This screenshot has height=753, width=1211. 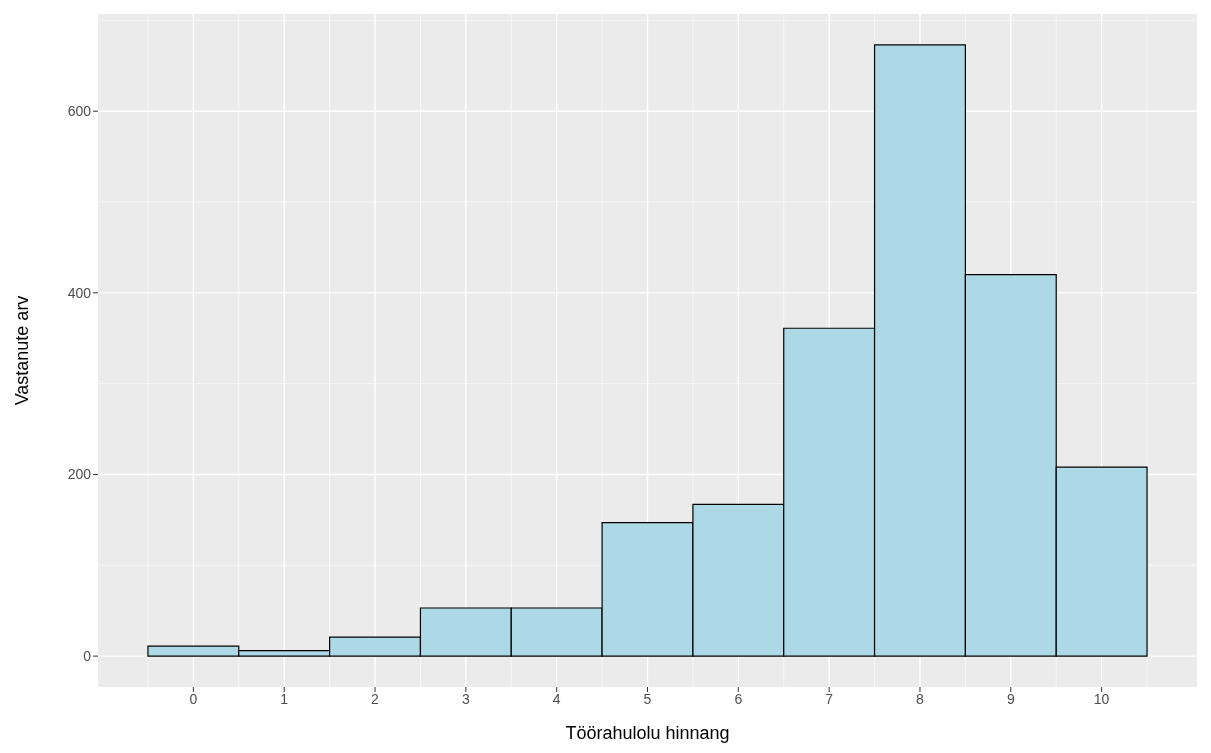 I want to click on x-tick-label: 7, so click(x=829, y=698).